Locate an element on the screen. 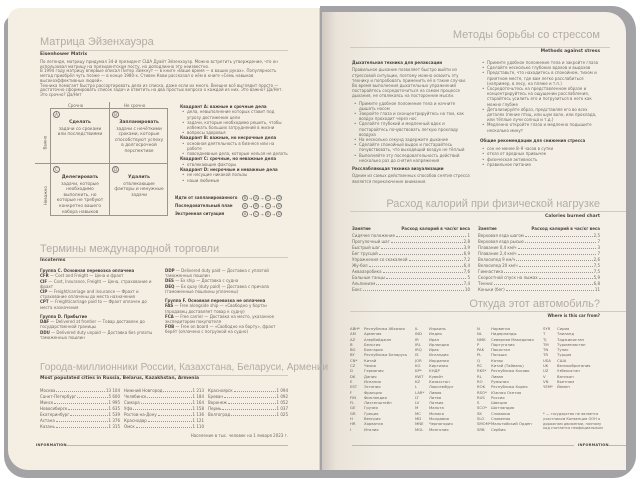  incoterms-code: DEQ is located at coordinates (170, 286).